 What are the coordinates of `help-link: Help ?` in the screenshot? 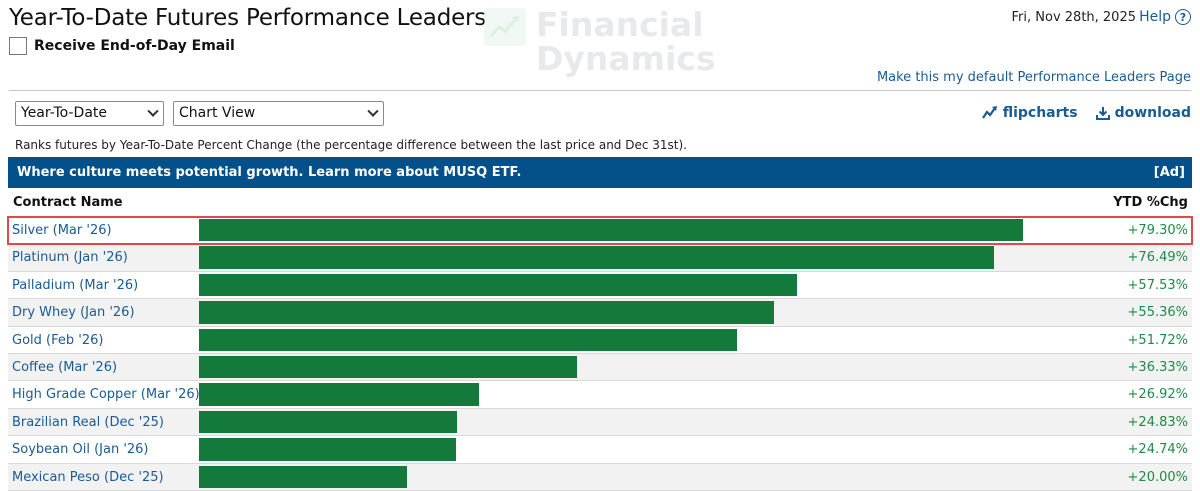 It's located at (1165, 17).